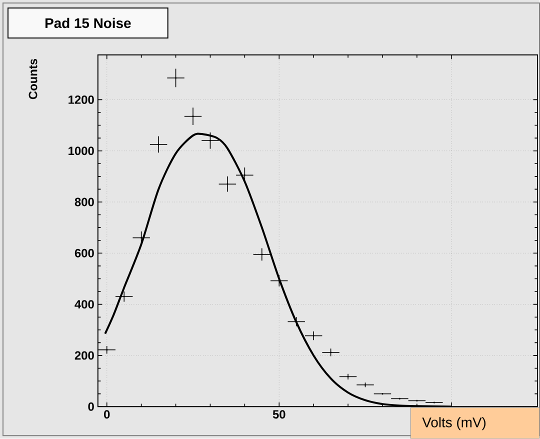 This screenshot has width=540, height=439. Describe the element at coordinates (279, 414) in the screenshot. I see `x-tick-label: 50` at that location.